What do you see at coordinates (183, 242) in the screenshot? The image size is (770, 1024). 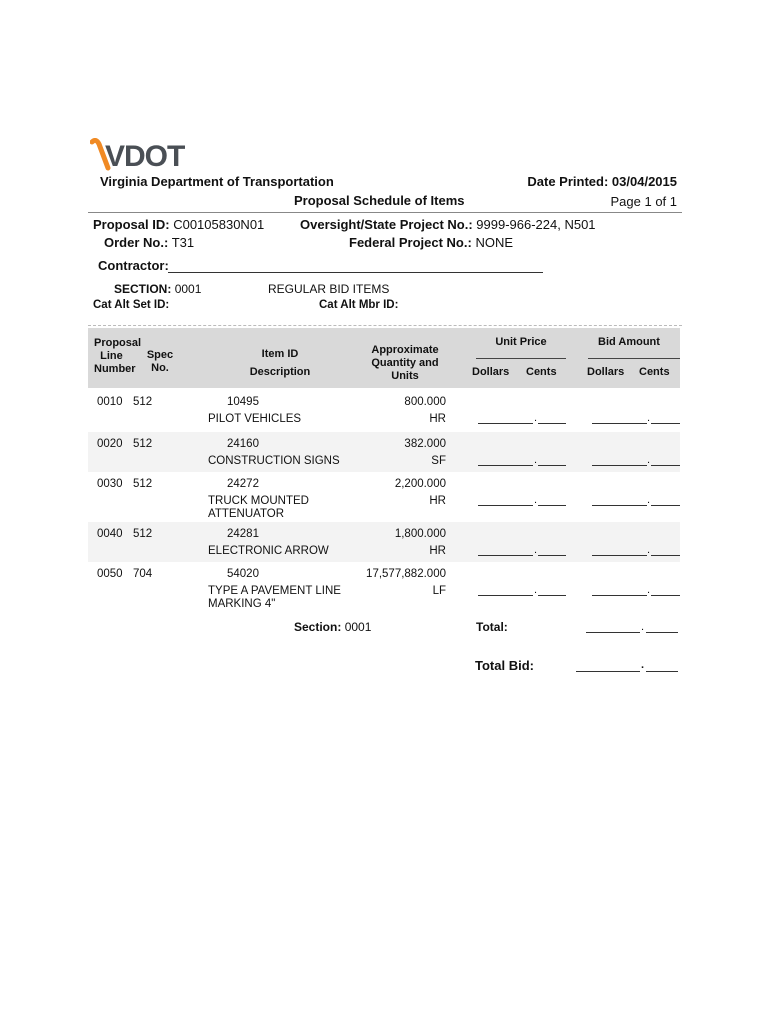 I see `order-value: T31` at bounding box center [183, 242].